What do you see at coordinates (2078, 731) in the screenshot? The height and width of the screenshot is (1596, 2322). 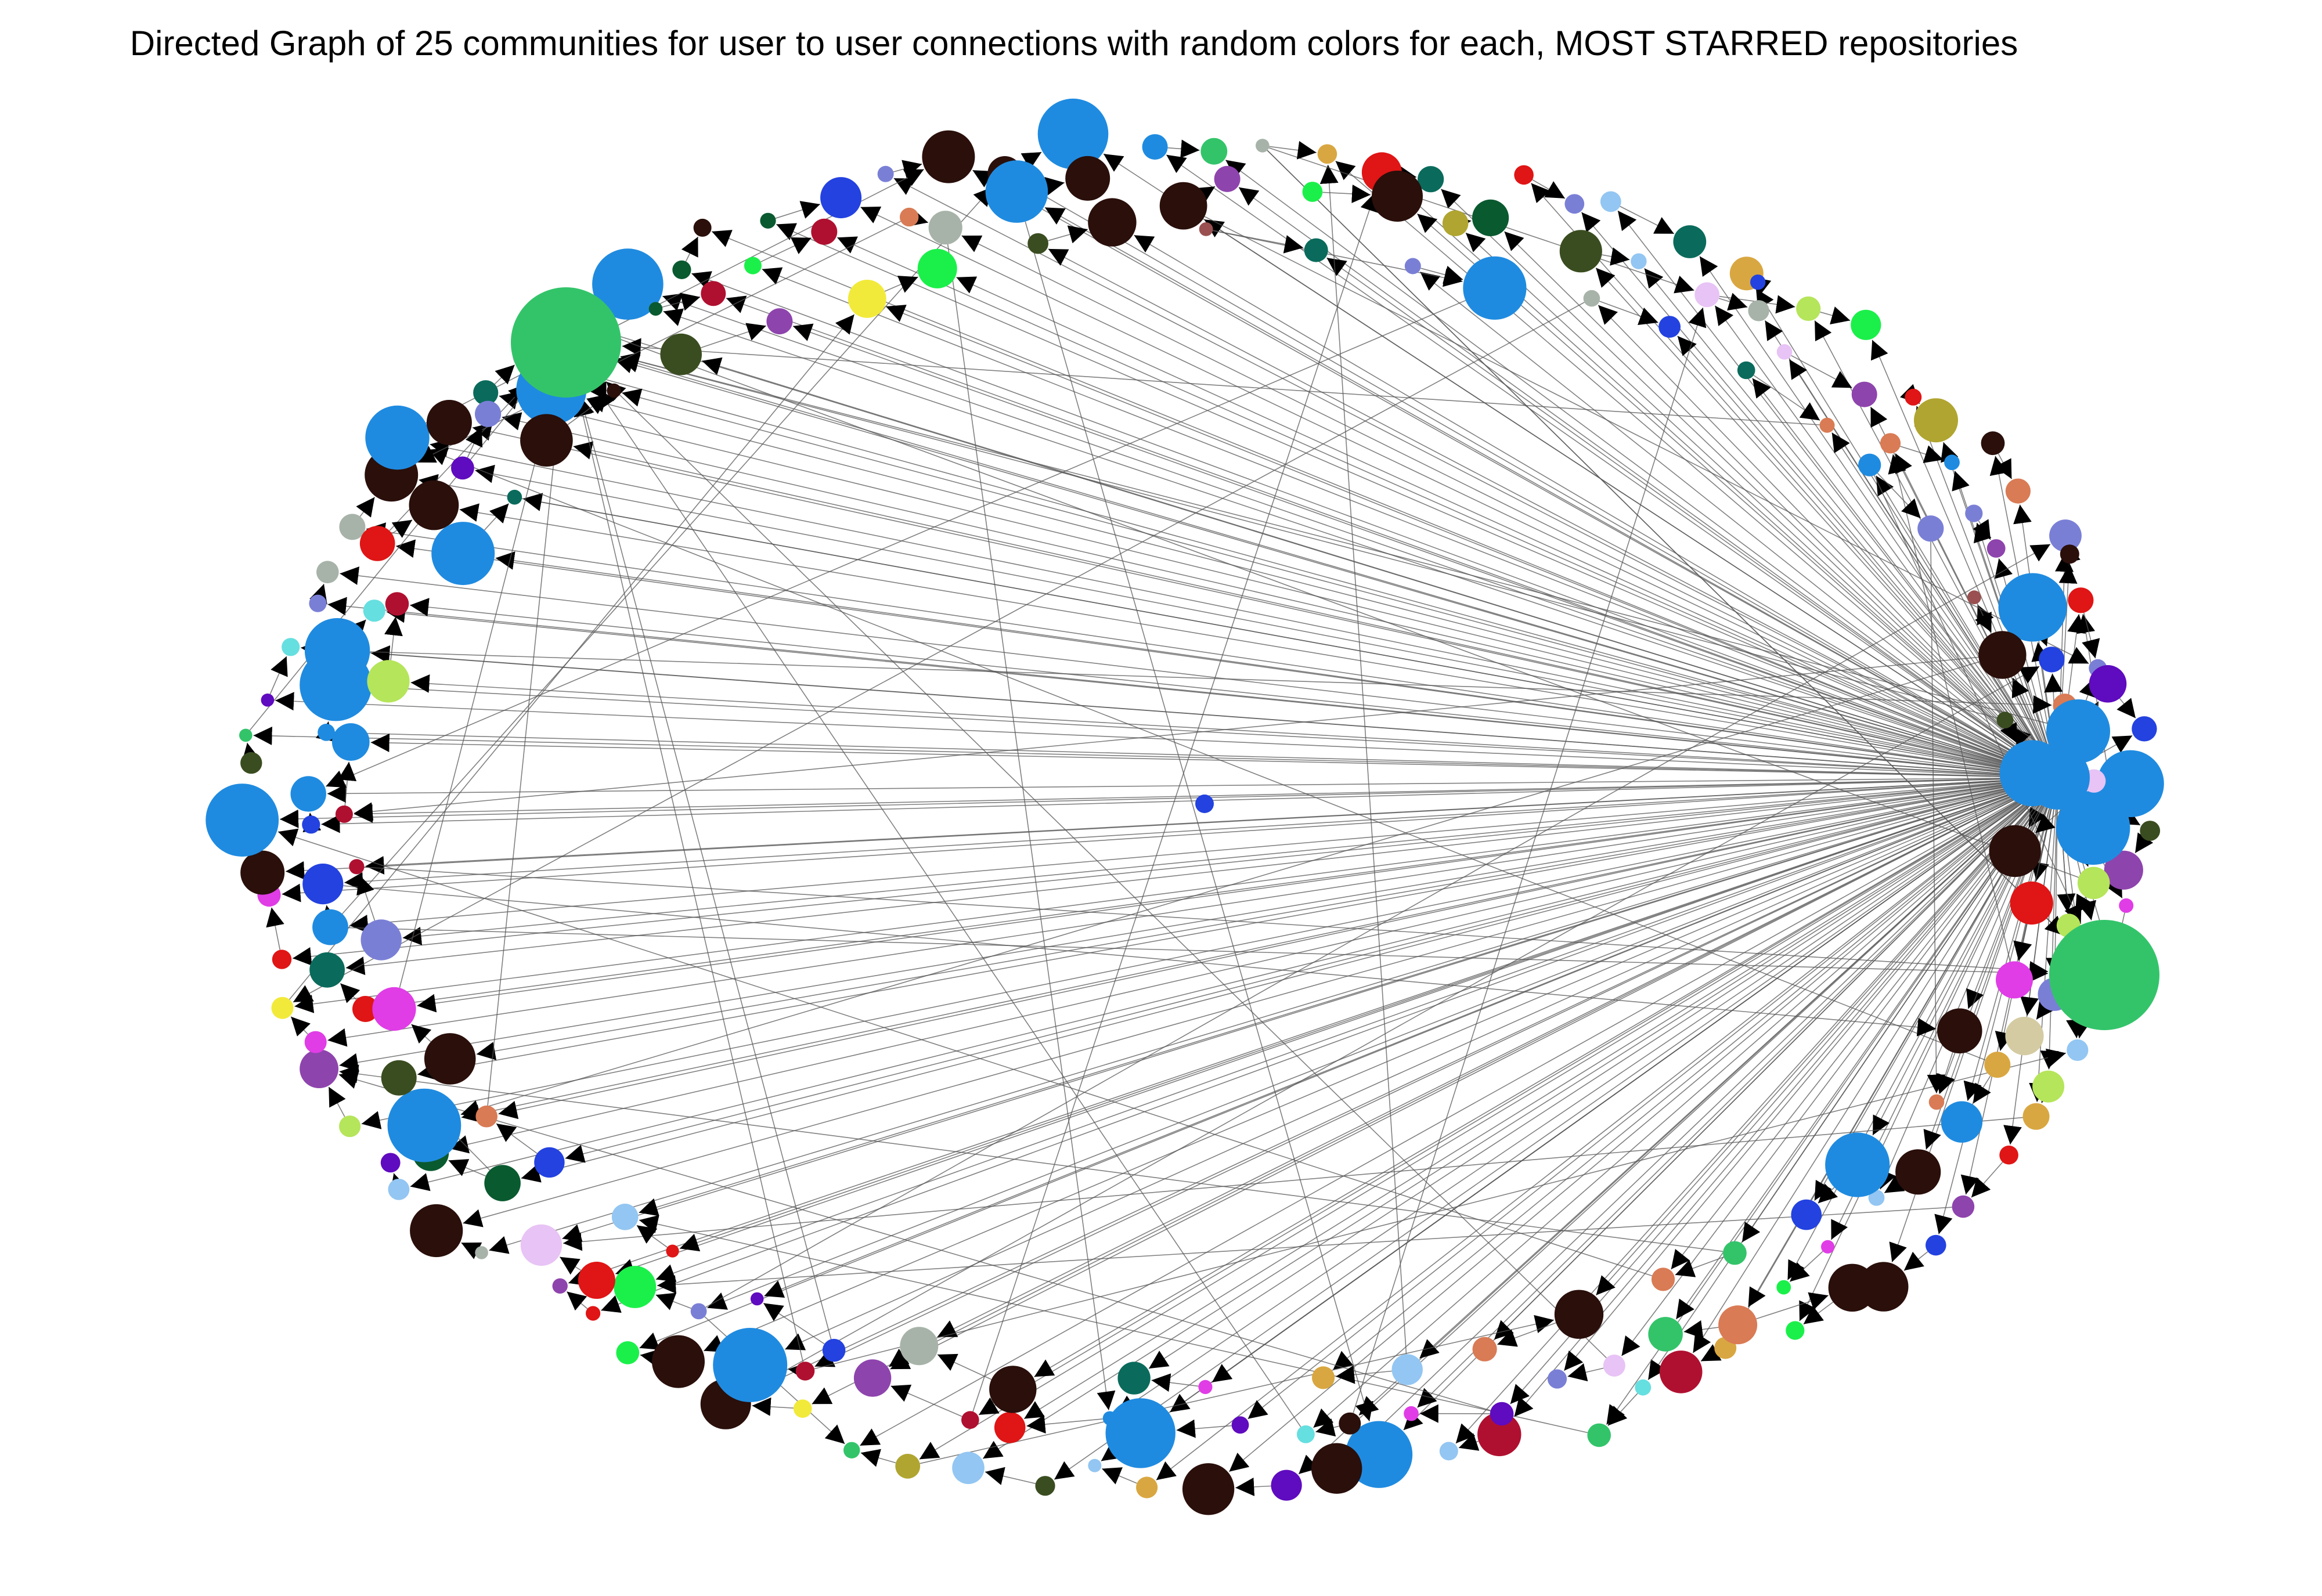 I see `graph-hub-node` at bounding box center [2078, 731].